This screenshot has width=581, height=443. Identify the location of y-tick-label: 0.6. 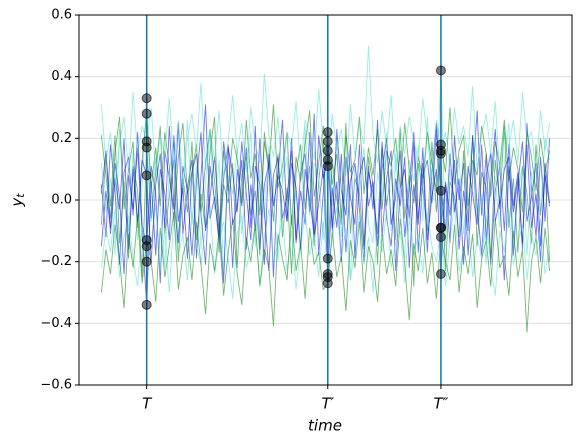
(61, 15).